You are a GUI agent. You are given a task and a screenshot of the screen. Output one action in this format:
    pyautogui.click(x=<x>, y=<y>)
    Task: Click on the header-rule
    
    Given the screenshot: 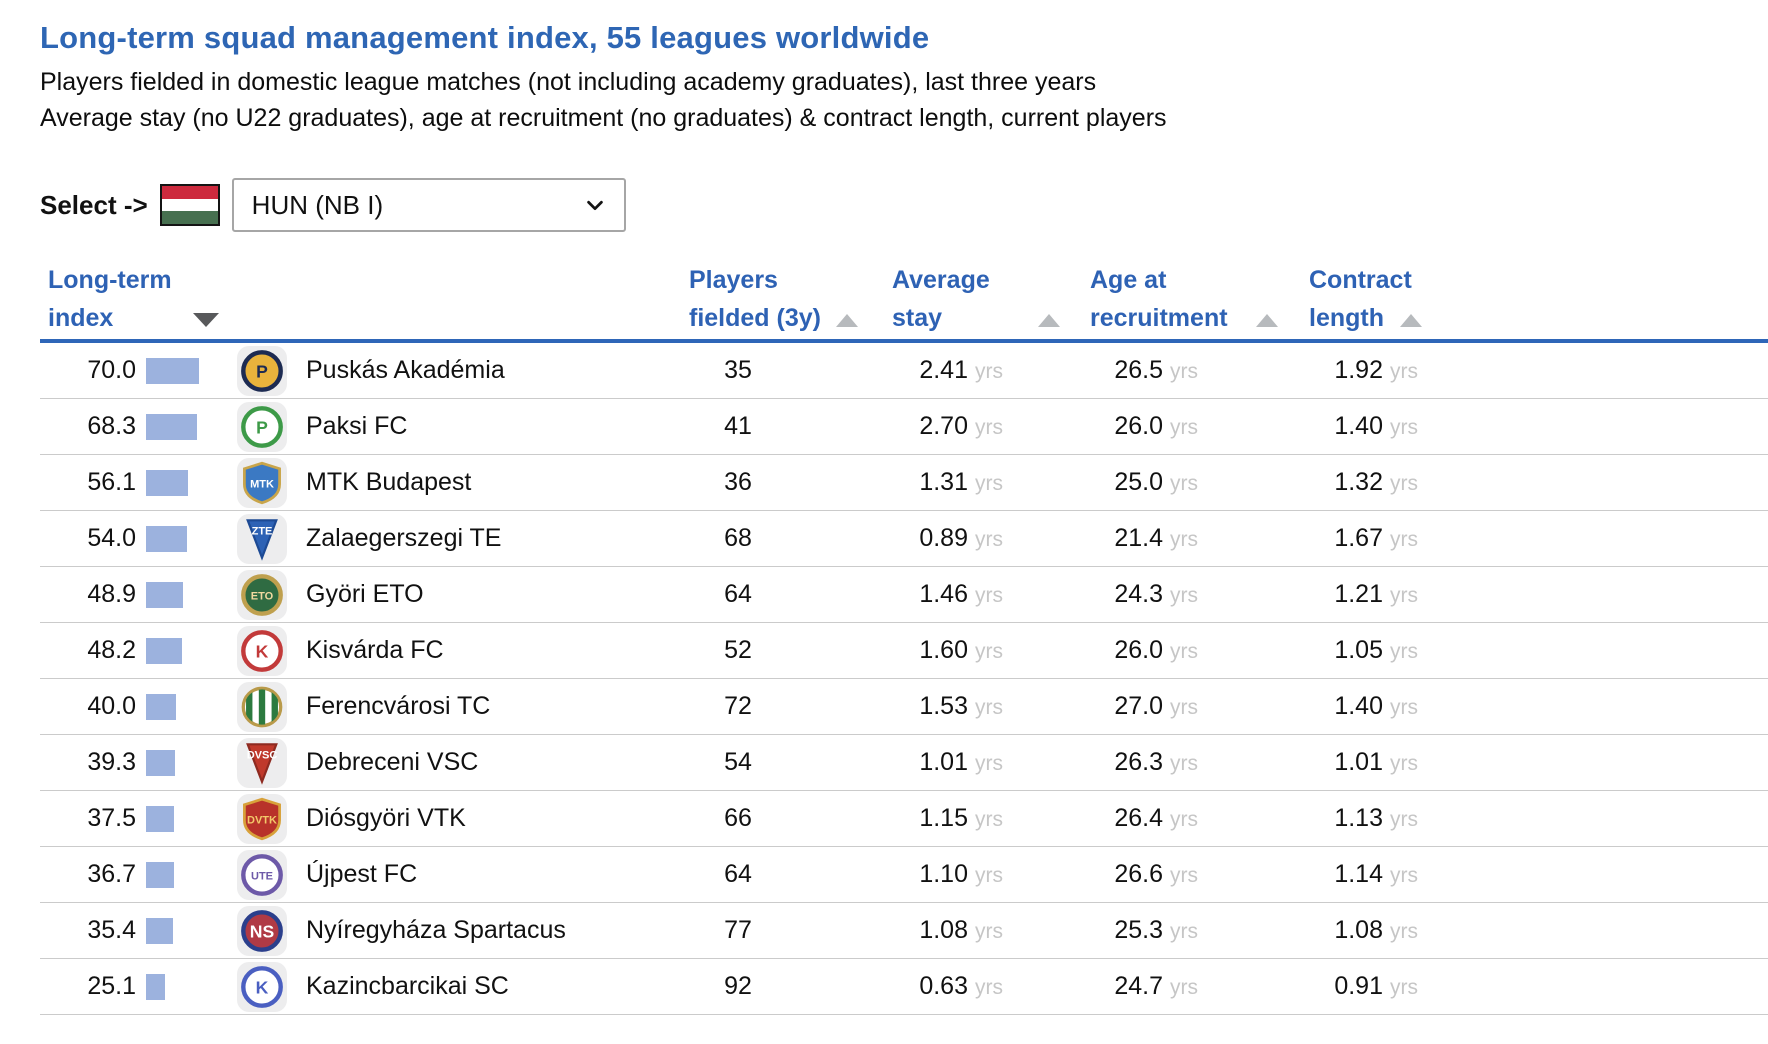 What is the action you would take?
    pyautogui.click(x=904, y=341)
    